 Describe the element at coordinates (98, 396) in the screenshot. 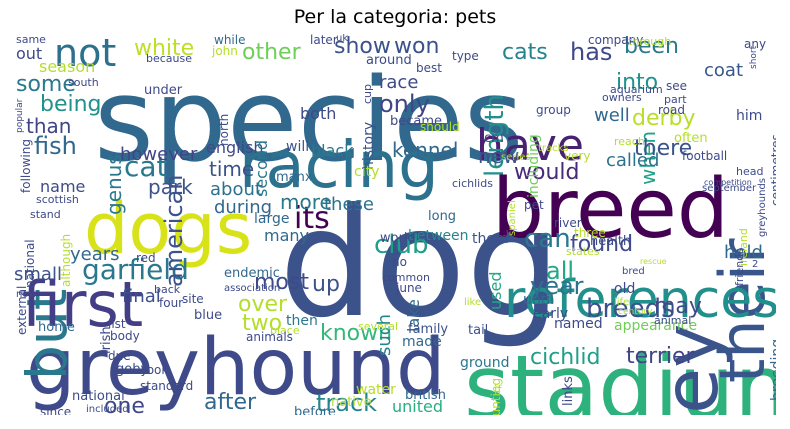

I see `word-national: national` at that location.